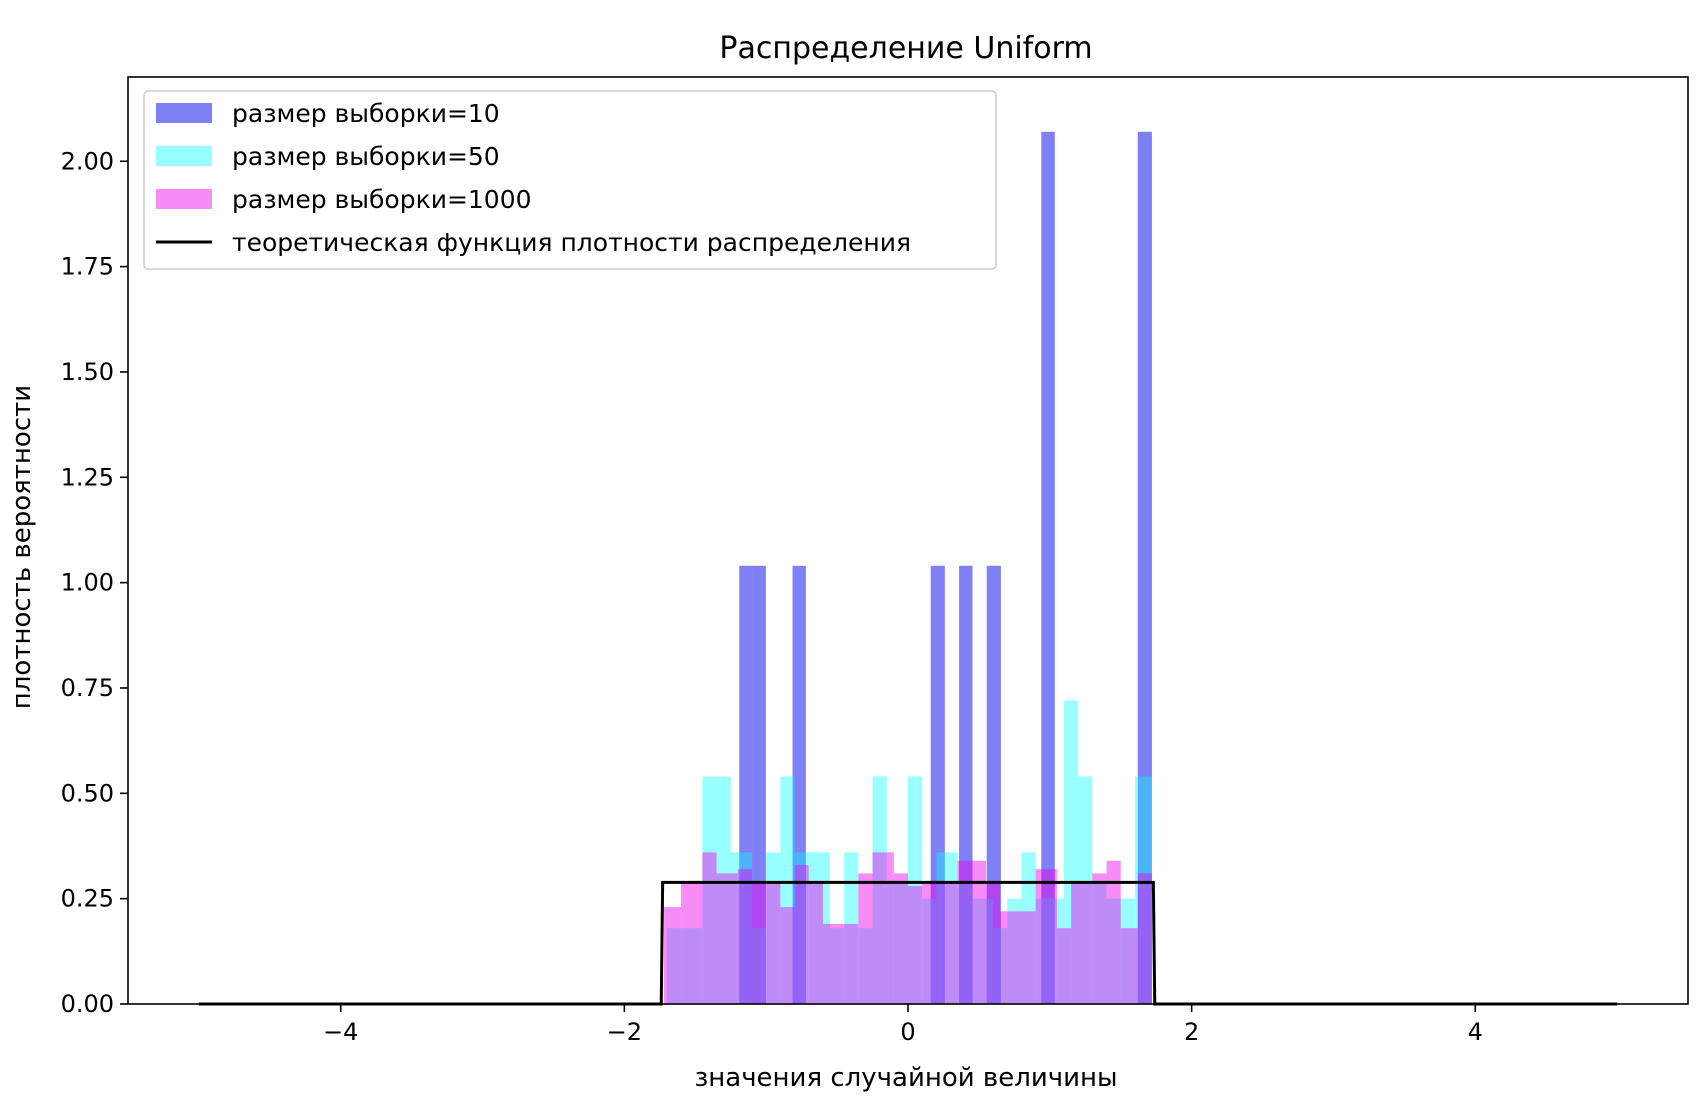 Image resolution: width=1702 pixels, height=1106 pixels. Describe the element at coordinates (624, 1032) in the screenshot. I see `x-tick-label: −2` at that location.